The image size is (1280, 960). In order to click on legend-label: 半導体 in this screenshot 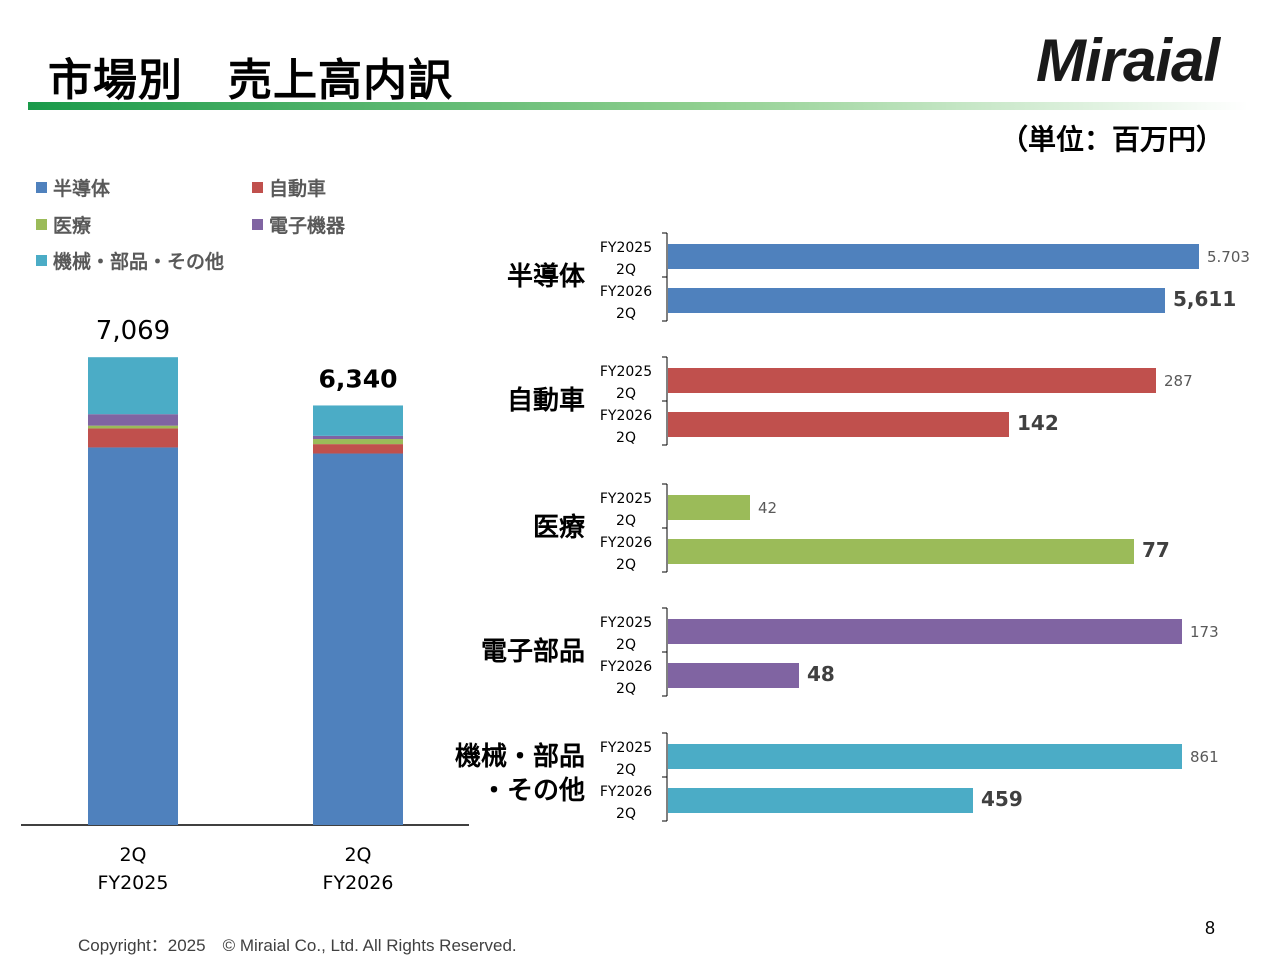, I will do `click(82, 189)`.